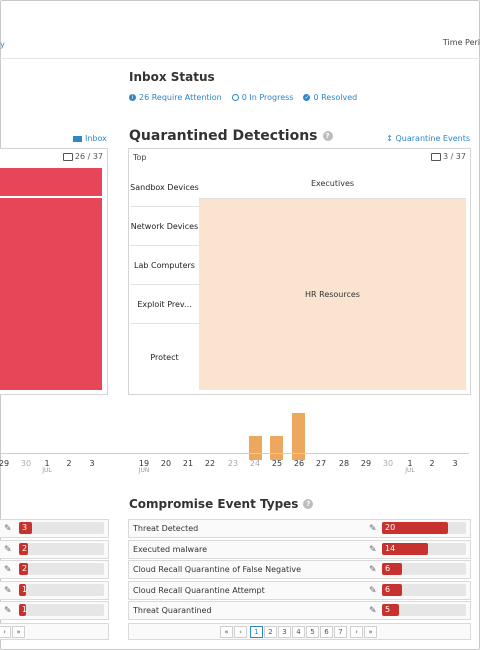 This screenshot has height=650, width=480. Describe the element at coordinates (405, 549) in the screenshot. I see `event-bar-fill: 14` at that location.